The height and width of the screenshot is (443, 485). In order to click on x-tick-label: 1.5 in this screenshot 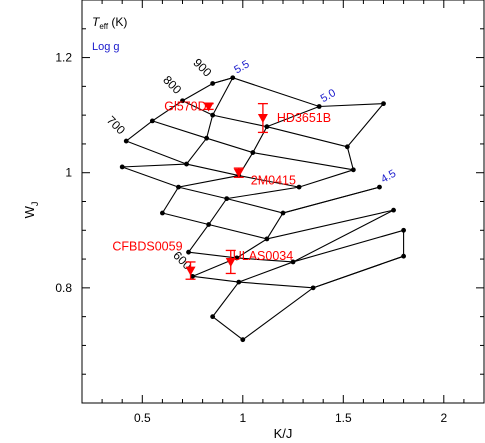, I will do `click(343, 418)`.